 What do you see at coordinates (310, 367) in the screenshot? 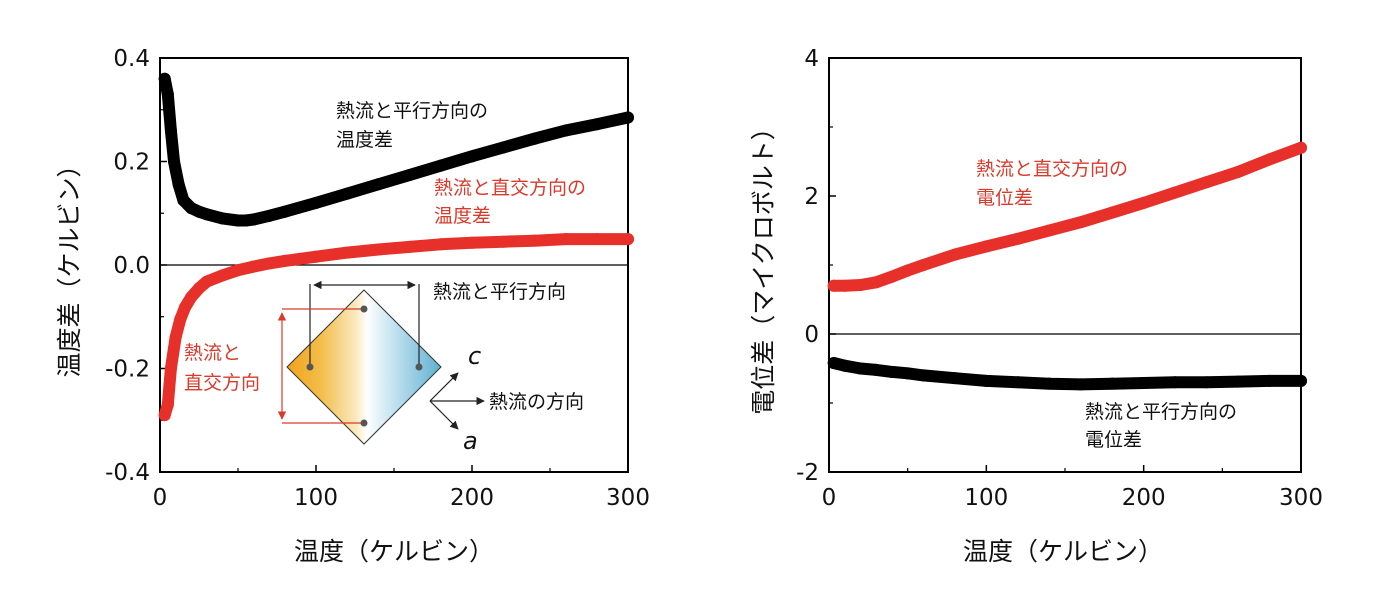
I see `contact-left` at bounding box center [310, 367].